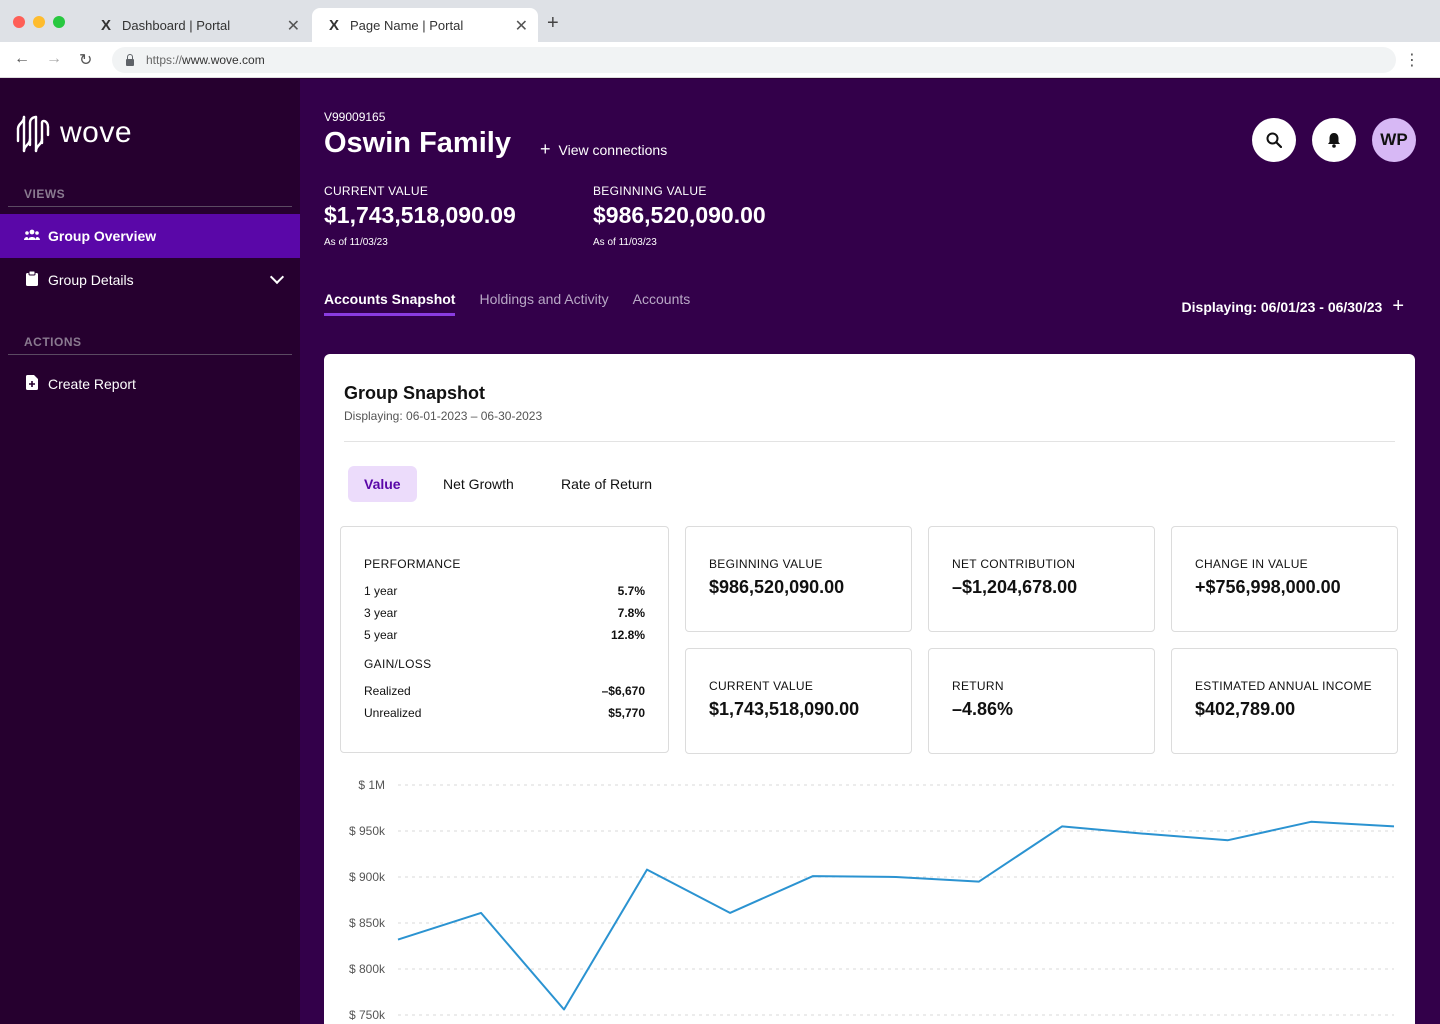 This screenshot has width=1440, height=1024. Describe the element at coordinates (91, 280) in the screenshot. I see `sidebar-item-label: Group Details` at that location.